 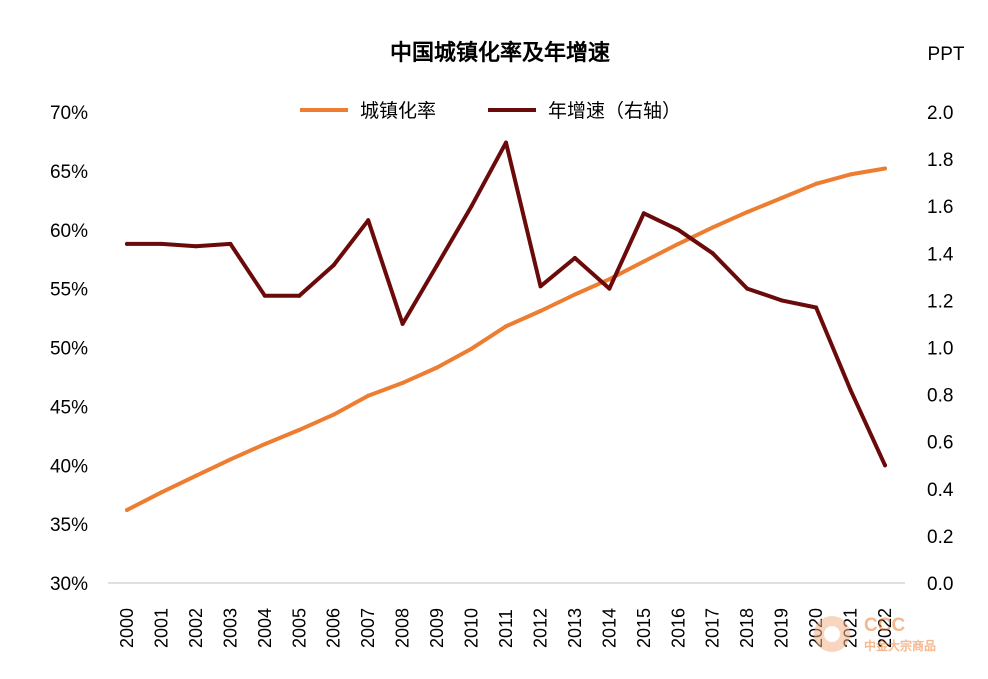 I want to click on watermark-name: CCC, so click(x=884, y=625).